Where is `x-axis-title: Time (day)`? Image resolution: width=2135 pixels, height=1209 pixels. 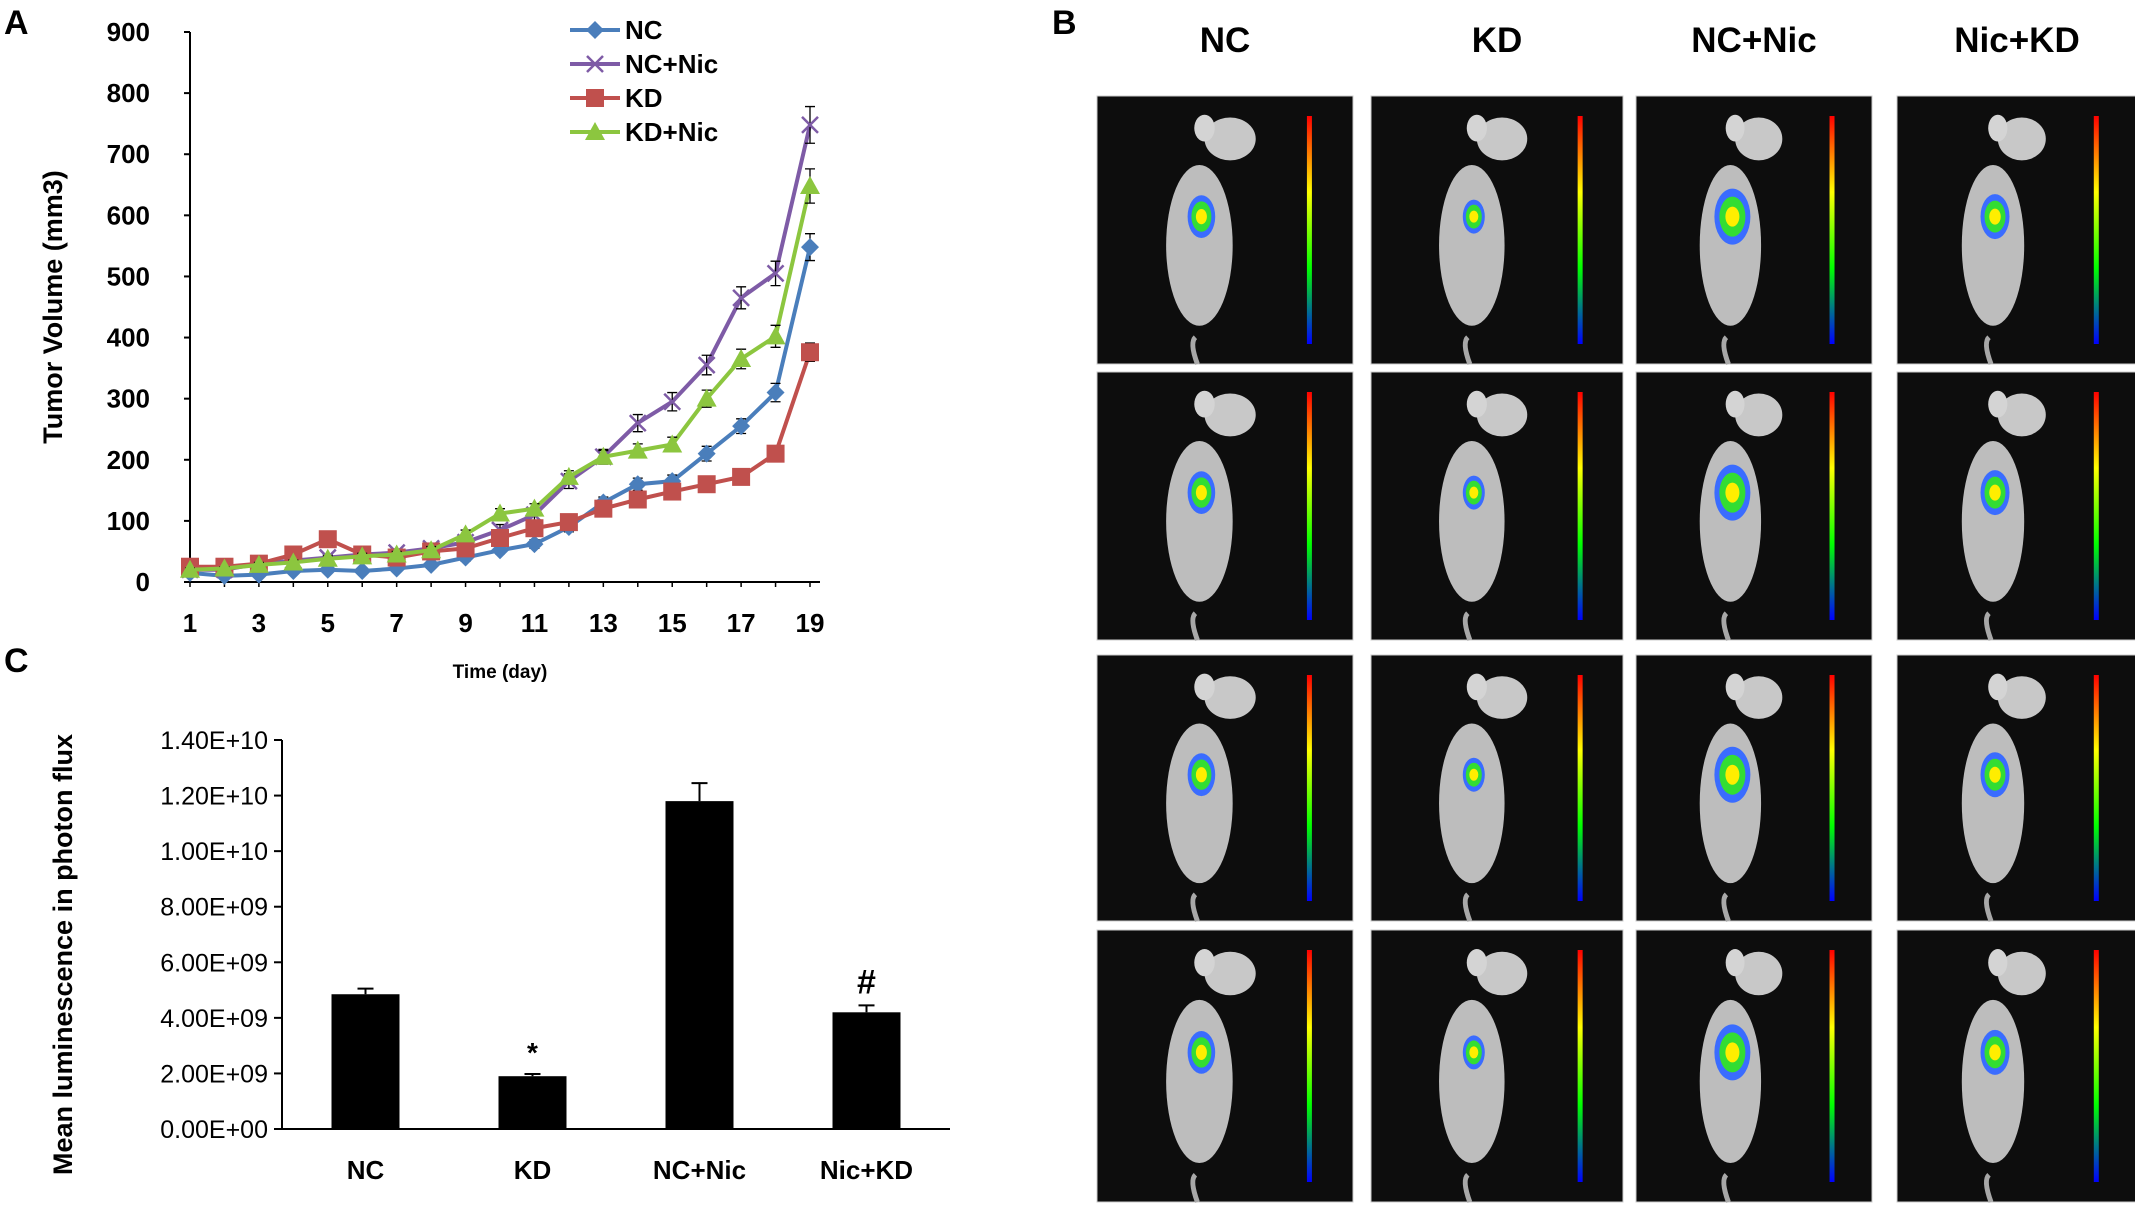 x-axis-title: Time (day) is located at coordinates (500, 672).